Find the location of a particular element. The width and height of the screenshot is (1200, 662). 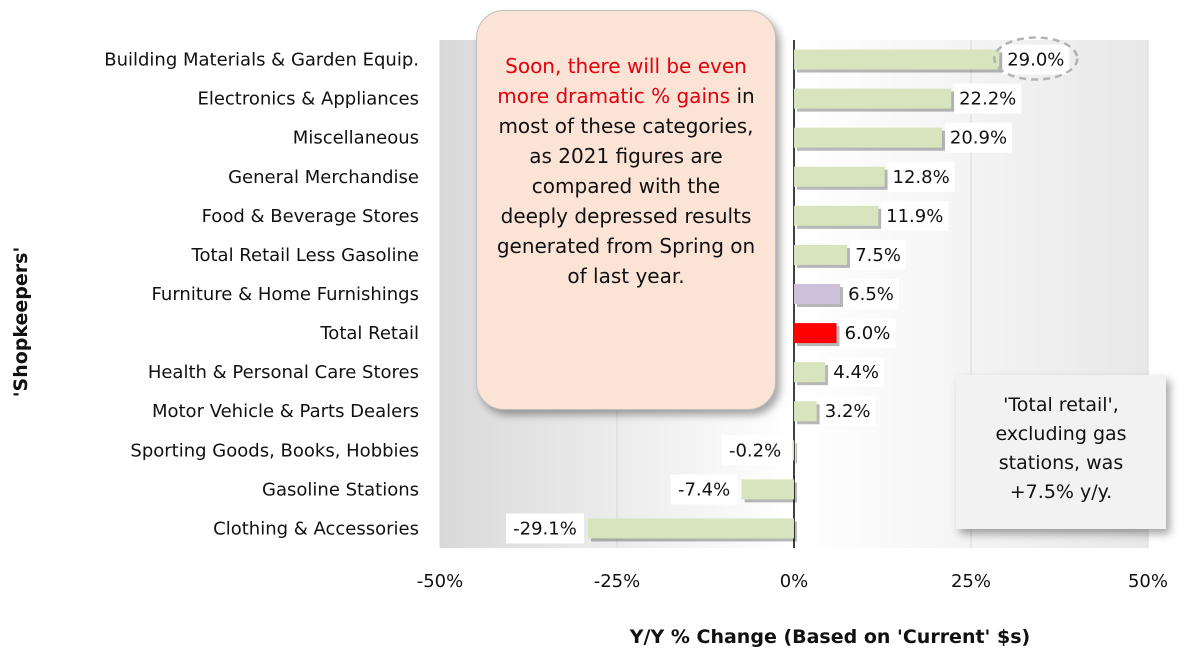

x-axis-title: Y/Y % Change (Based on 'Current' $s) is located at coordinates (829, 637).